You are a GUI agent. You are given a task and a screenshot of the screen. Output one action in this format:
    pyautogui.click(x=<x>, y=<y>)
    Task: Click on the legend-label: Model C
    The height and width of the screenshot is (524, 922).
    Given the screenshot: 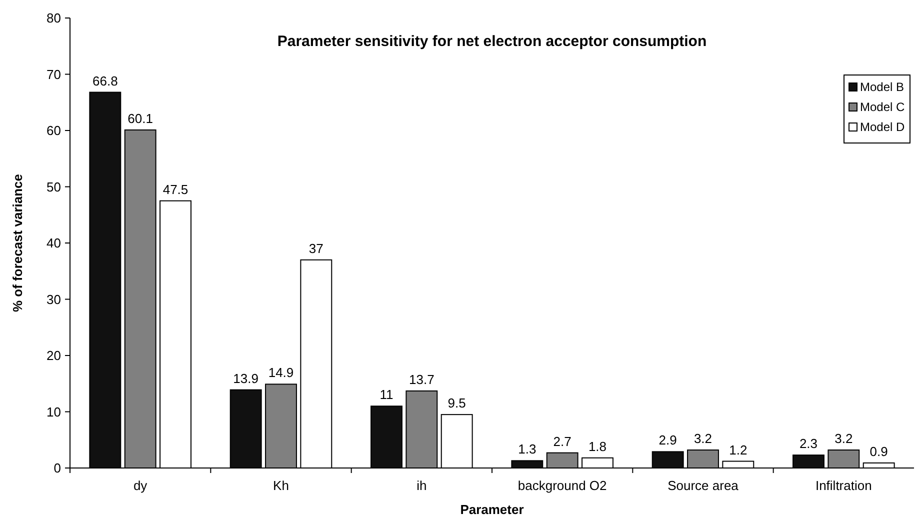 What is the action you would take?
    pyautogui.click(x=883, y=107)
    